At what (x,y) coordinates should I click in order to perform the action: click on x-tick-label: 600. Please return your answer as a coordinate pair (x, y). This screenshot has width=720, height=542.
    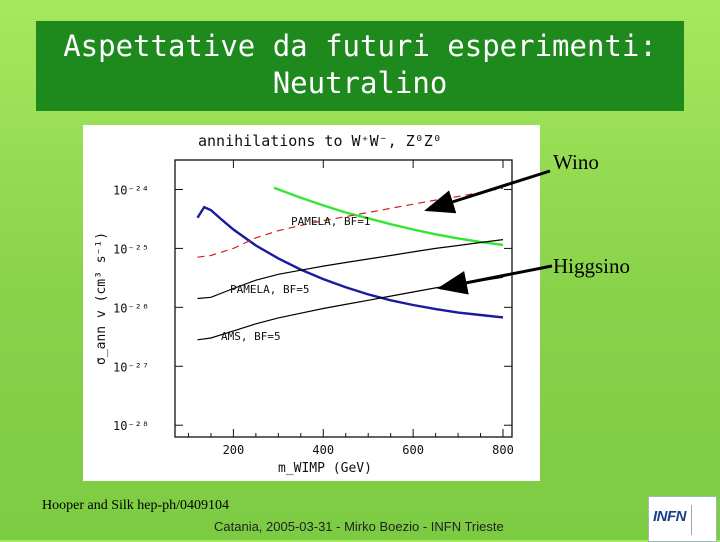
    Looking at the image, I should click on (413, 450).